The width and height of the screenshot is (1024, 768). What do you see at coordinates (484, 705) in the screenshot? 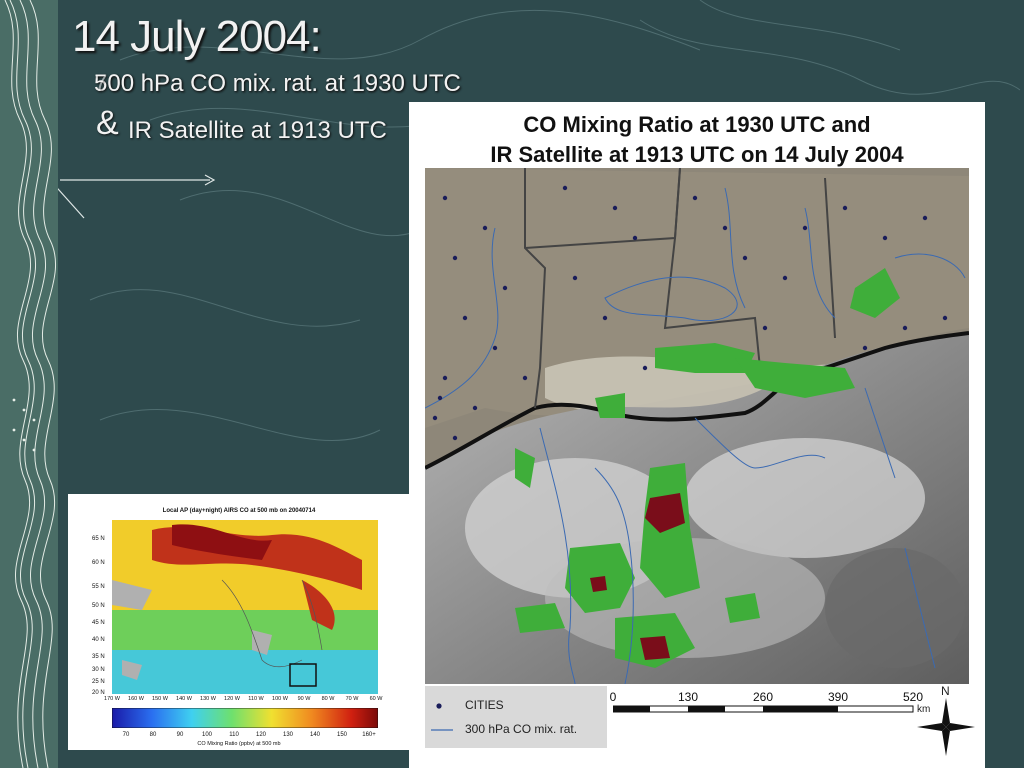
I see `legend-cities-label: CITIES` at bounding box center [484, 705].